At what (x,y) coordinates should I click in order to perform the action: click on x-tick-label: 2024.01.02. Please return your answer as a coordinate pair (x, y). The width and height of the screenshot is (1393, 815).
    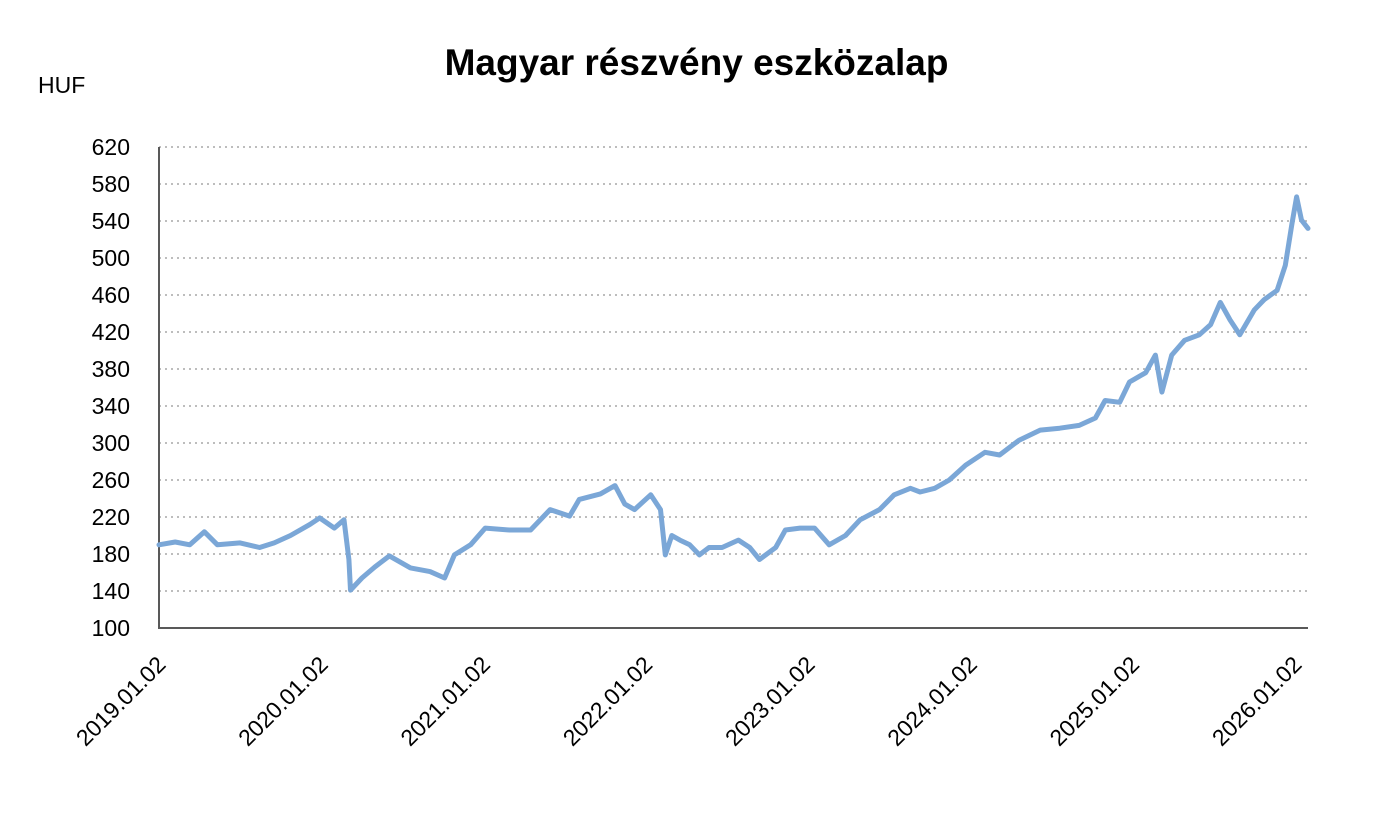
    Looking at the image, I should click on (932, 701).